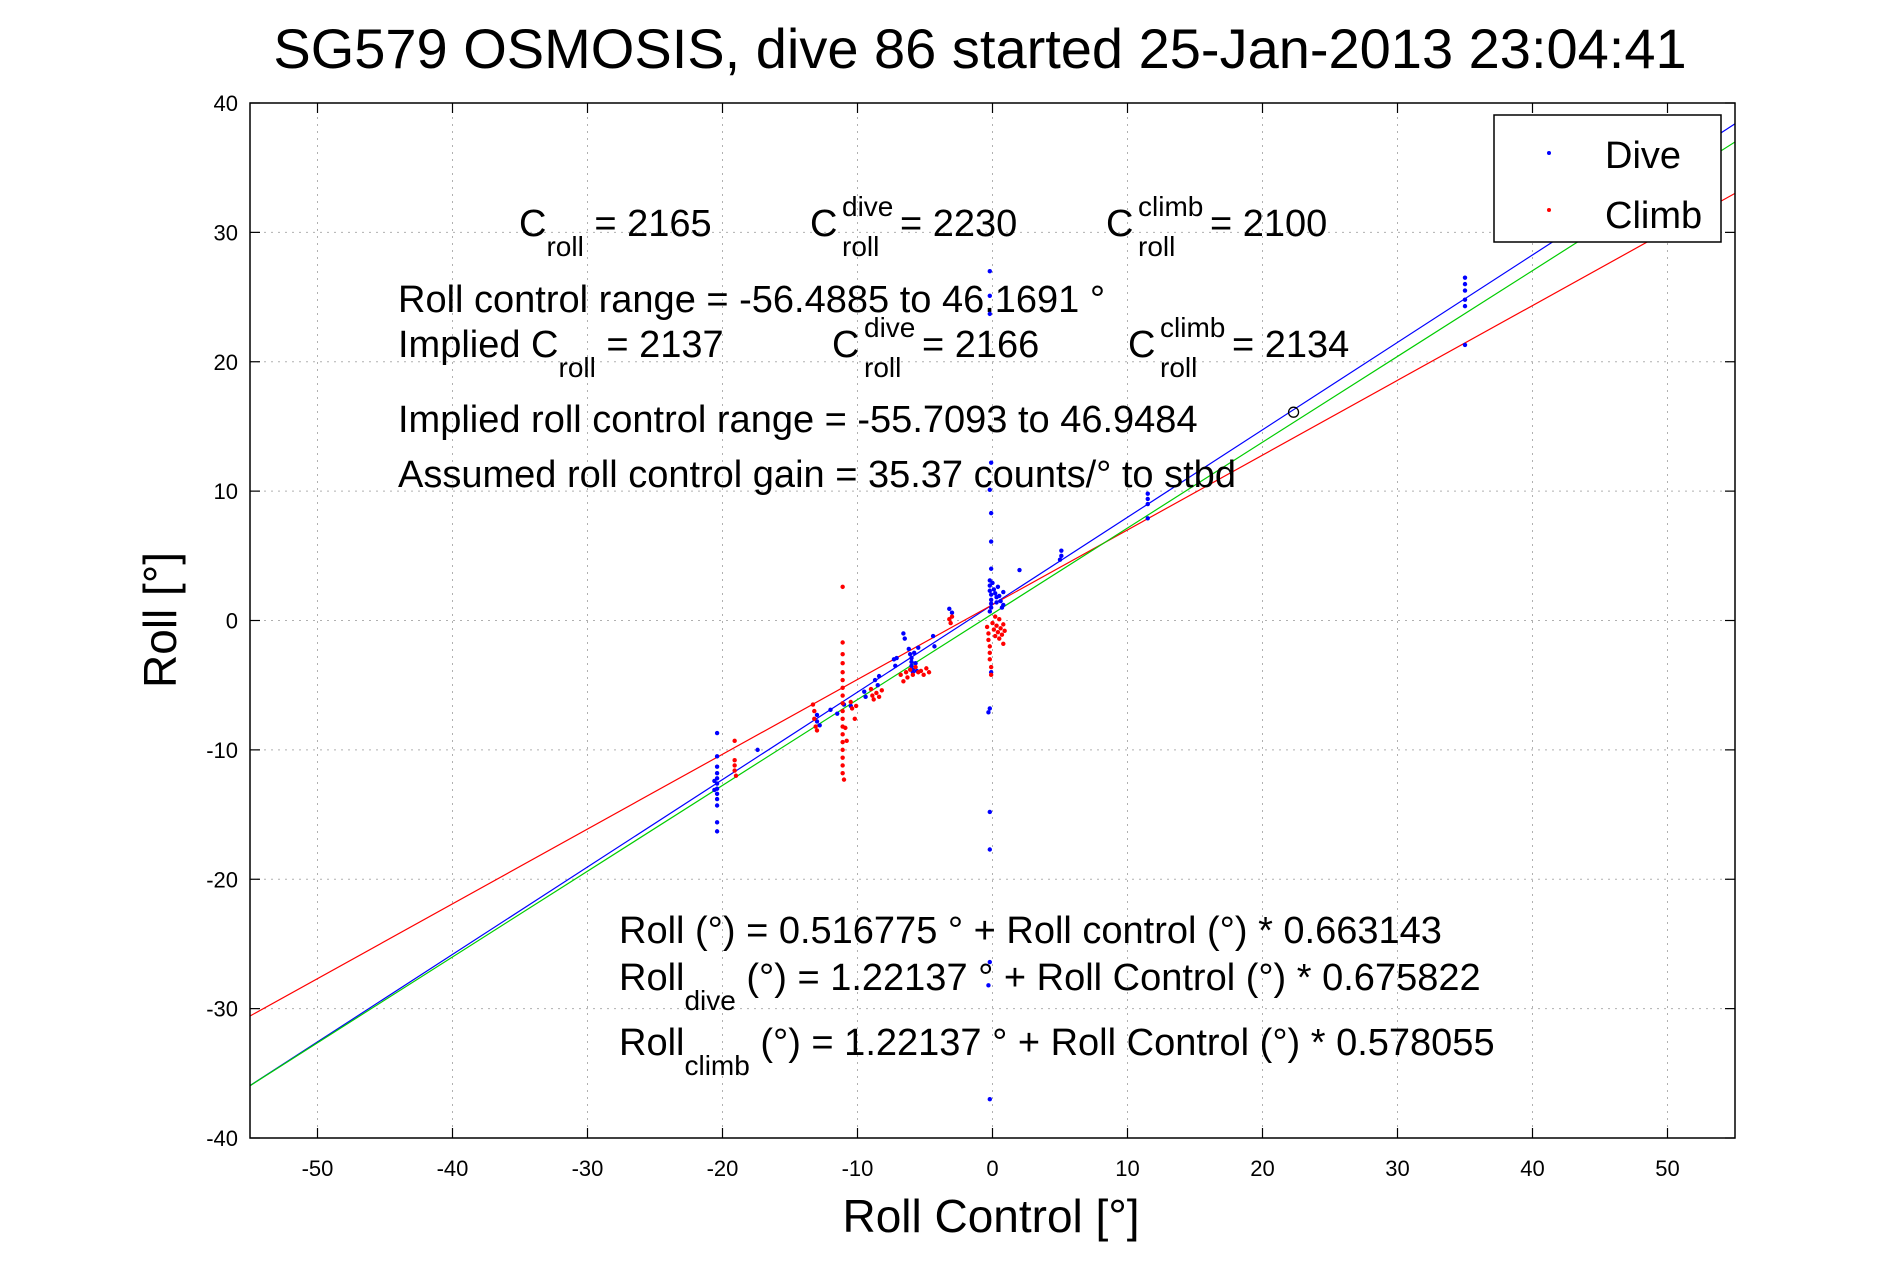 The height and width of the screenshot is (1262, 1891). Describe the element at coordinates (723, 1168) in the screenshot. I see `x-tick-label: -20` at that location.